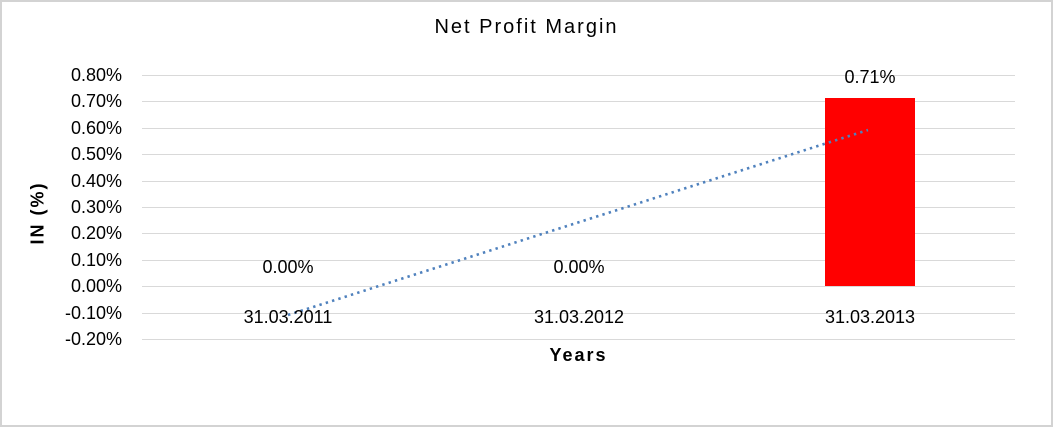 This screenshot has height=427, width=1053. I want to click on y-axis-title: IN (%), so click(37, 213).